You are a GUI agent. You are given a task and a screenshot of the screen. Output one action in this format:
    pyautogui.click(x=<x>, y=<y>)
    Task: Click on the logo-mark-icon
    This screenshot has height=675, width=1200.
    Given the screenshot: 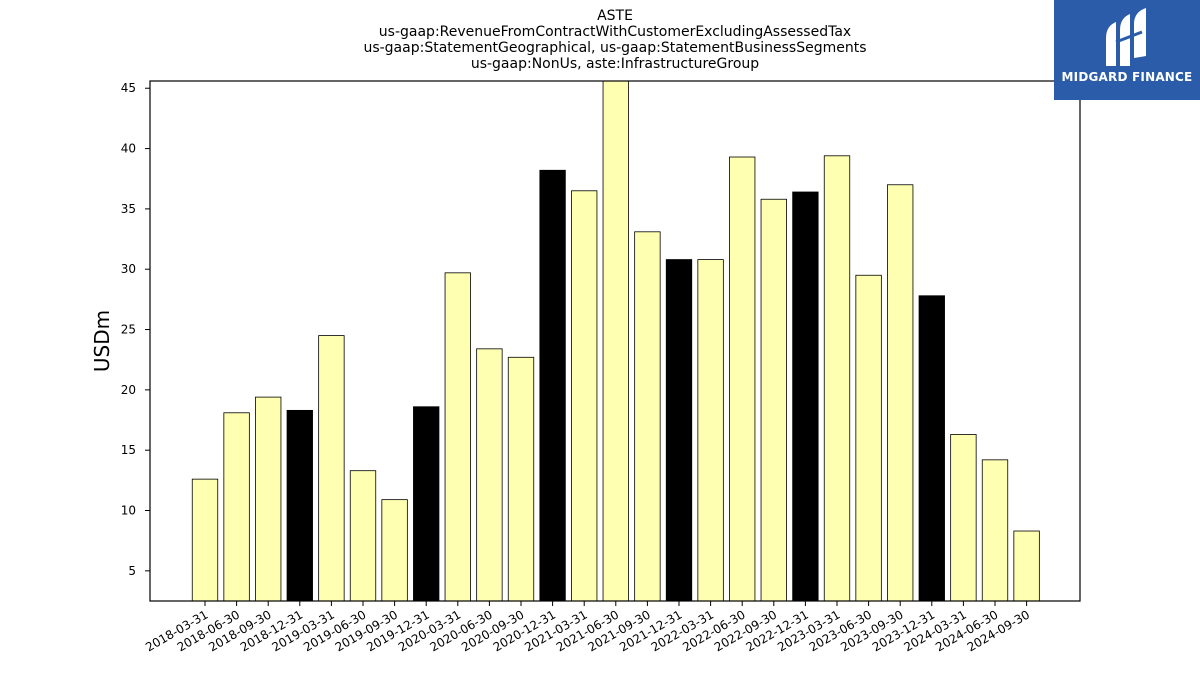 What is the action you would take?
    pyautogui.click(x=1126, y=37)
    